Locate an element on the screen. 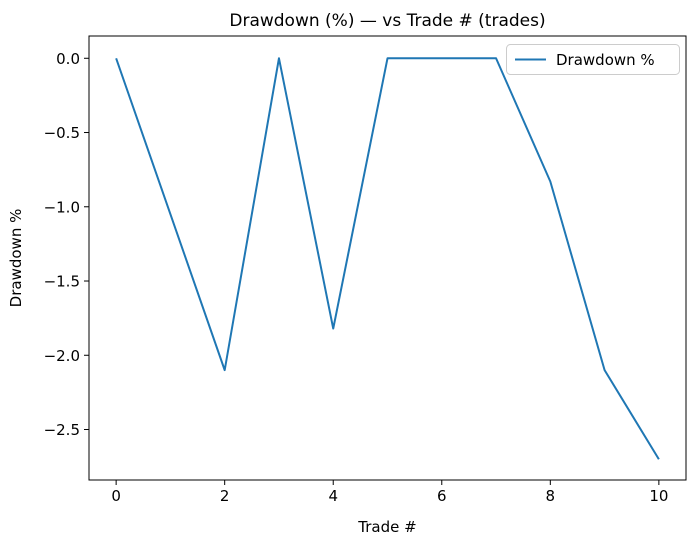 This screenshot has height=546, width=695. legend-box is located at coordinates (593, 59).